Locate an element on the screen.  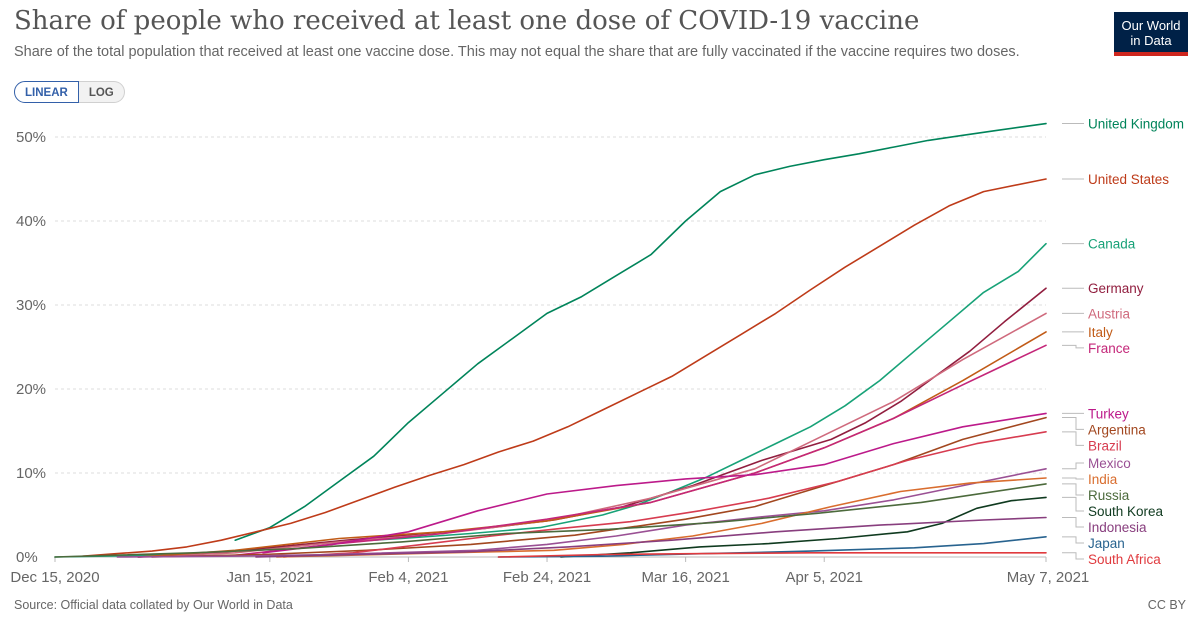
y-tick-label: 10% is located at coordinates (31, 473).